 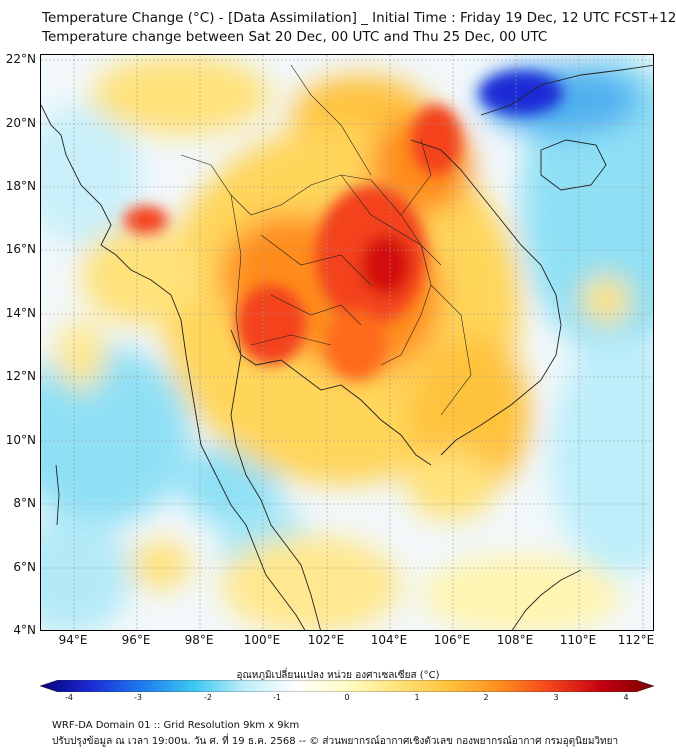 What do you see at coordinates (20, 186) in the screenshot?
I see `lat-label: 18°N` at bounding box center [20, 186].